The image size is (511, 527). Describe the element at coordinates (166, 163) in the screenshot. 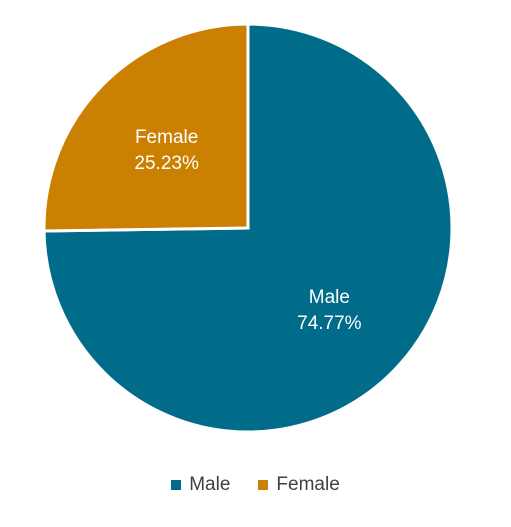

I see `slice-value-female: 25.23%` at that location.